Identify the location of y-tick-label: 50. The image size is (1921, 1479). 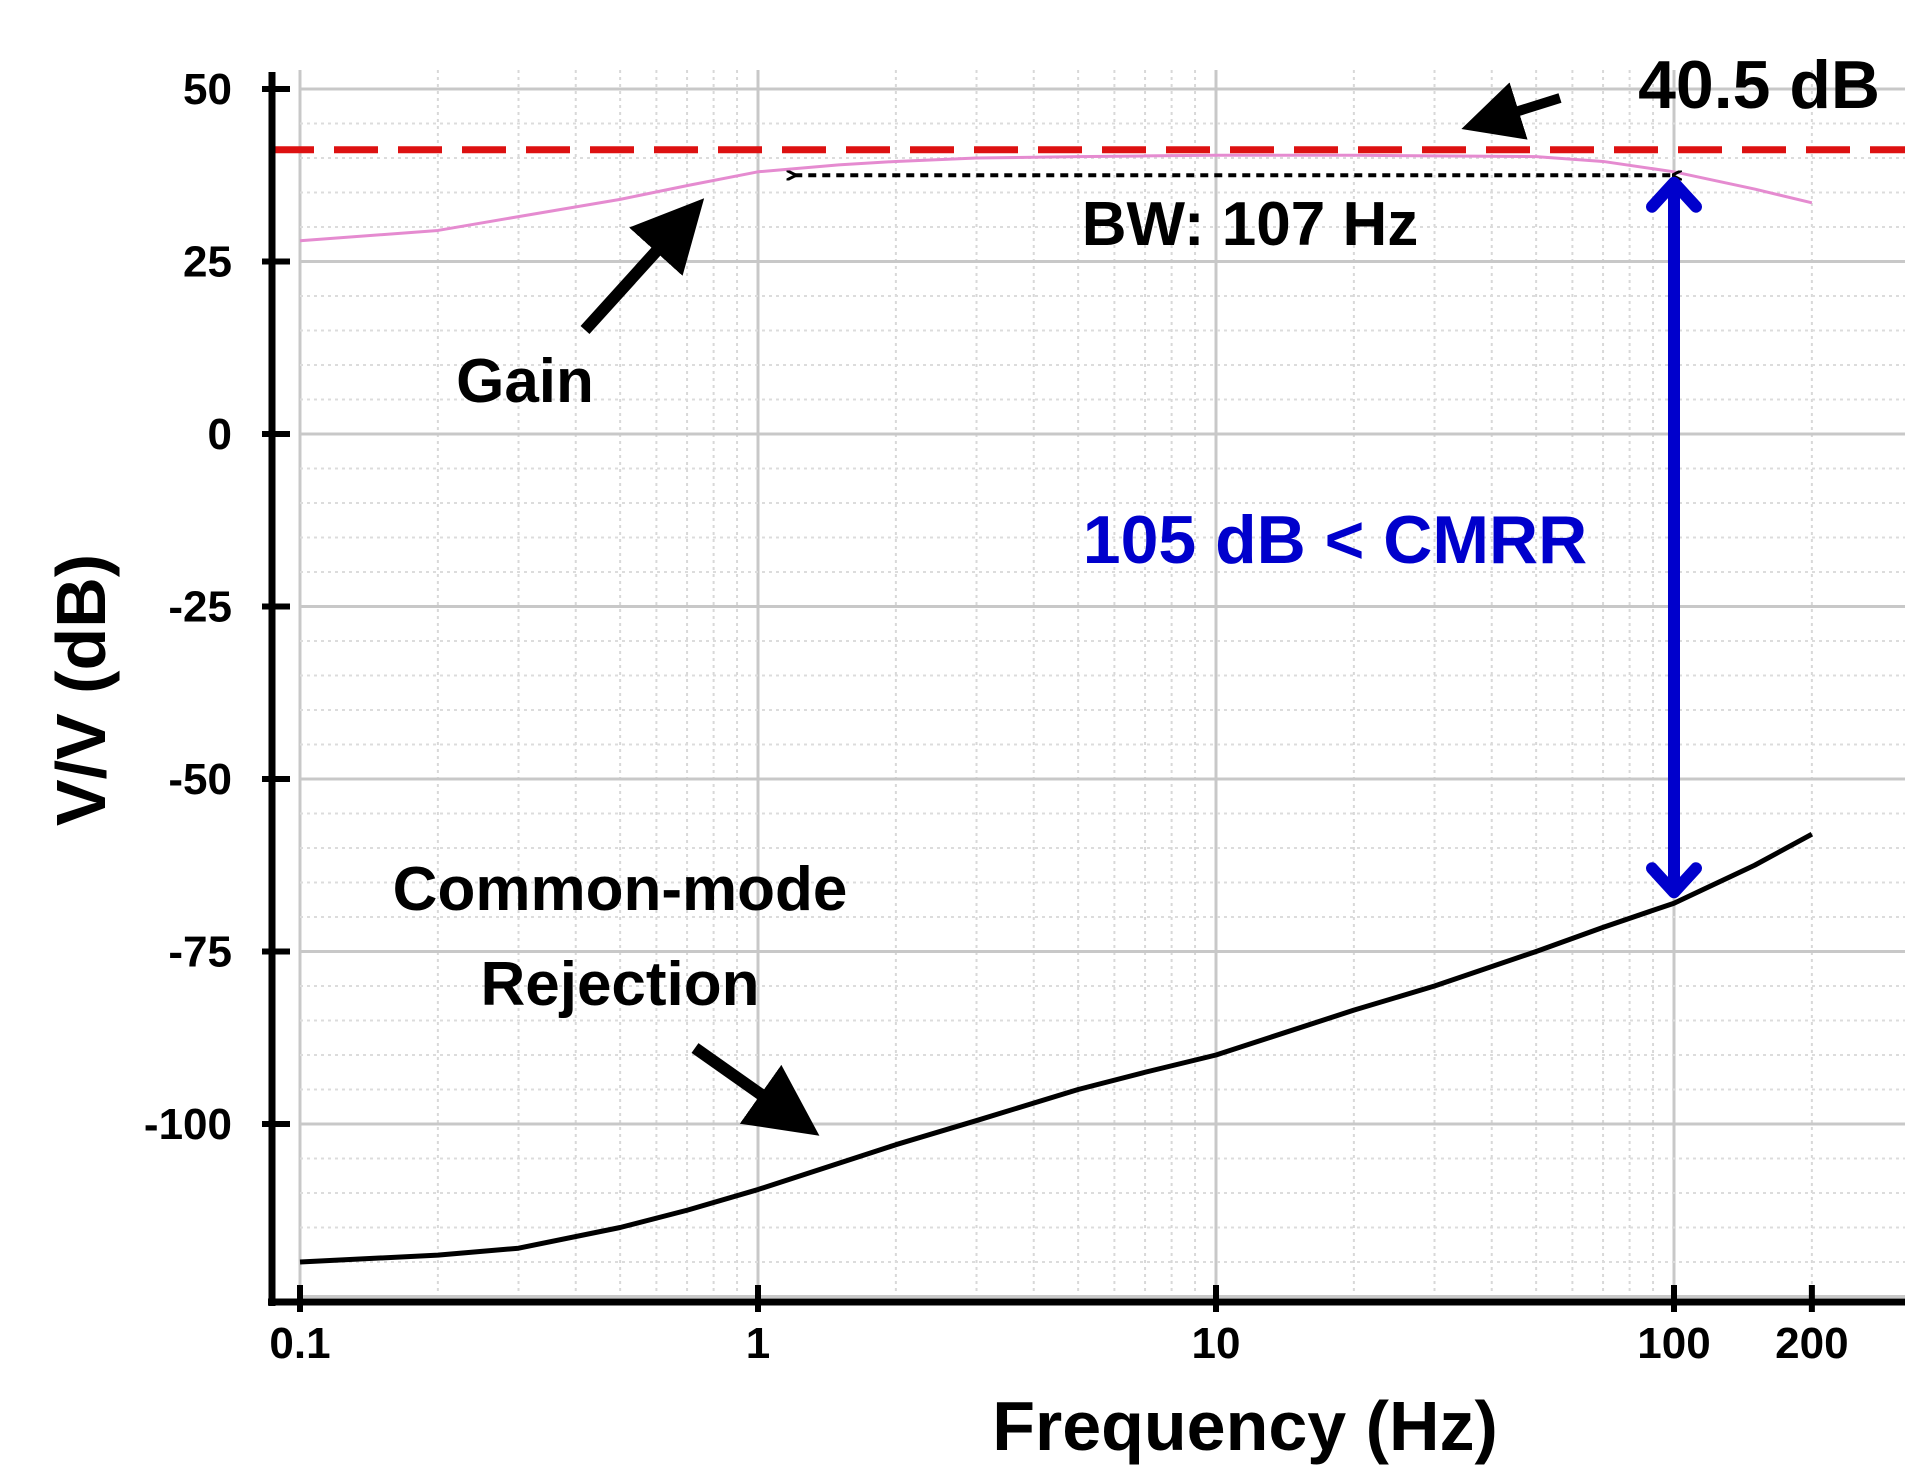
(207, 89).